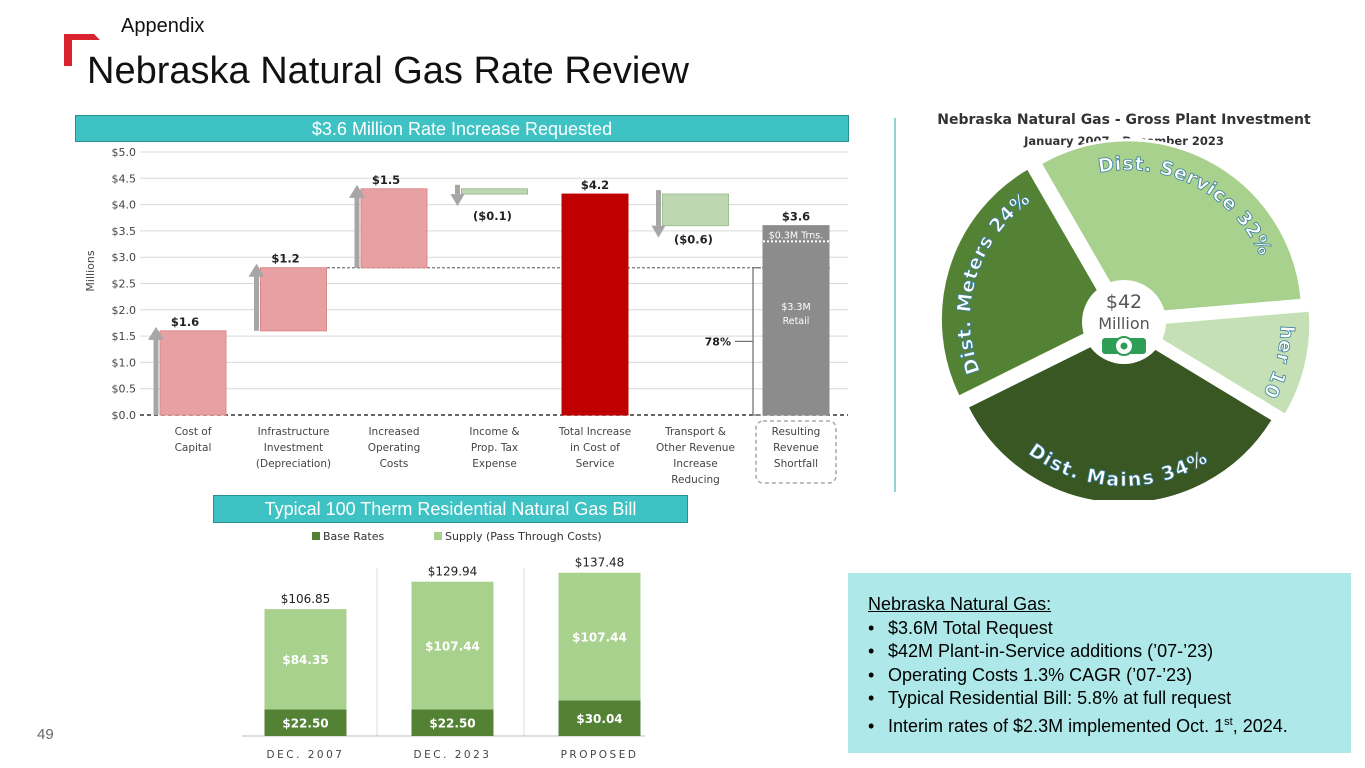 The height and width of the screenshot is (768, 1365). What do you see at coordinates (796, 432) in the screenshot?
I see `x-category-label: Resulting` at bounding box center [796, 432].